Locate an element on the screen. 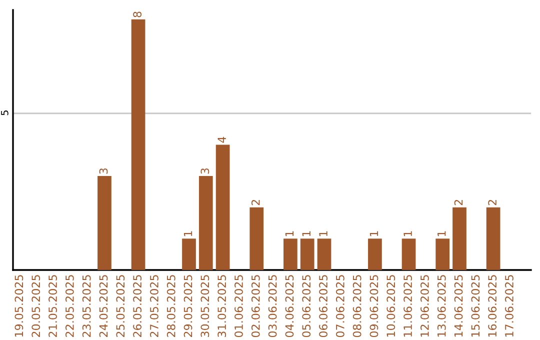  data-label: 8 is located at coordinates (137, 15).